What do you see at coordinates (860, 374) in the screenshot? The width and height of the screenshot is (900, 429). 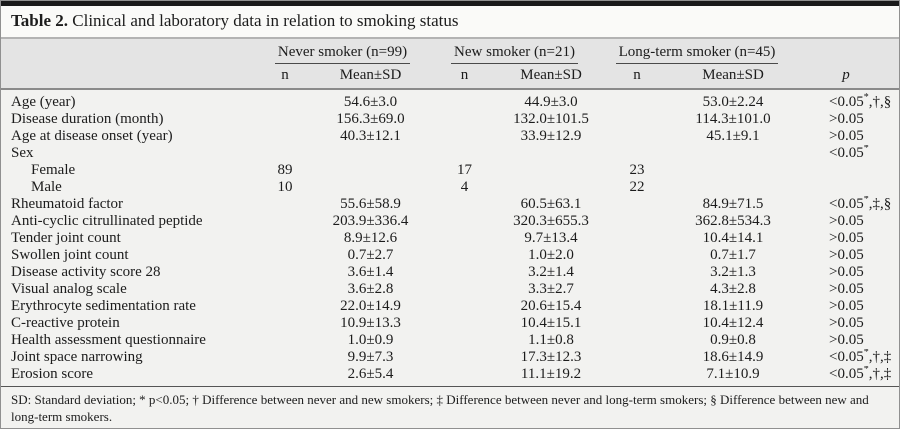 I see `p-value: <0.05*,†,‡` at bounding box center [860, 374].